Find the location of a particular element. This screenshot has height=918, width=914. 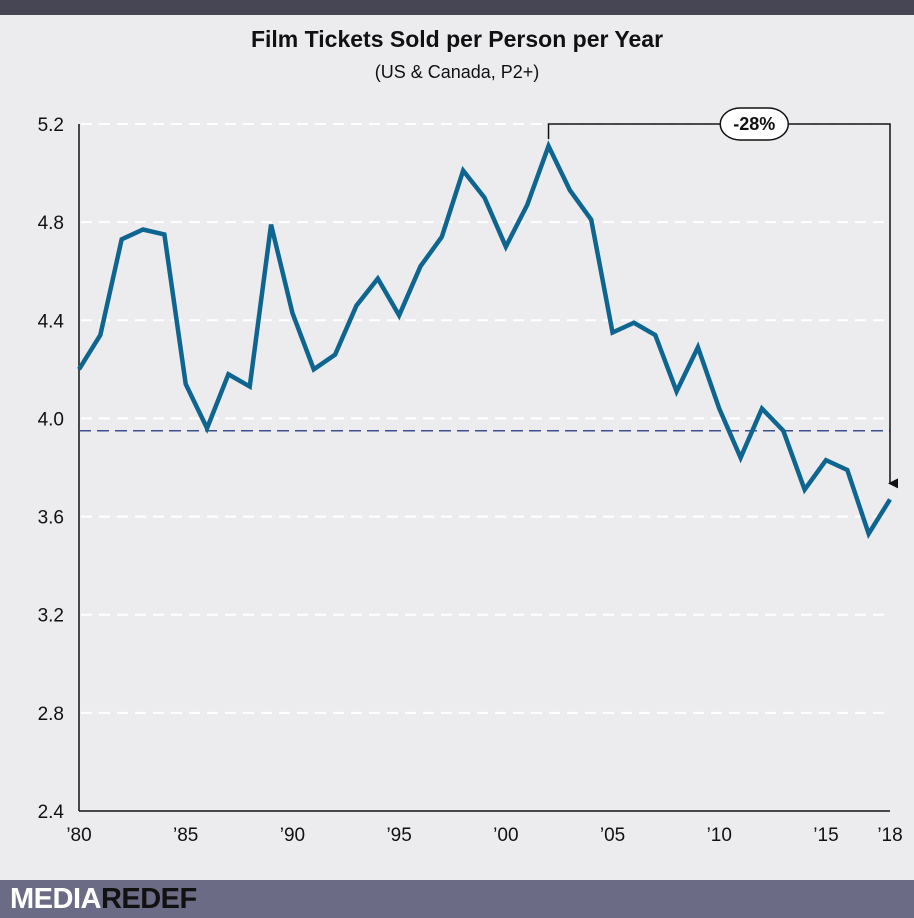

brand-logo: MEDIAREDEF is located at coordinates (103, 899).